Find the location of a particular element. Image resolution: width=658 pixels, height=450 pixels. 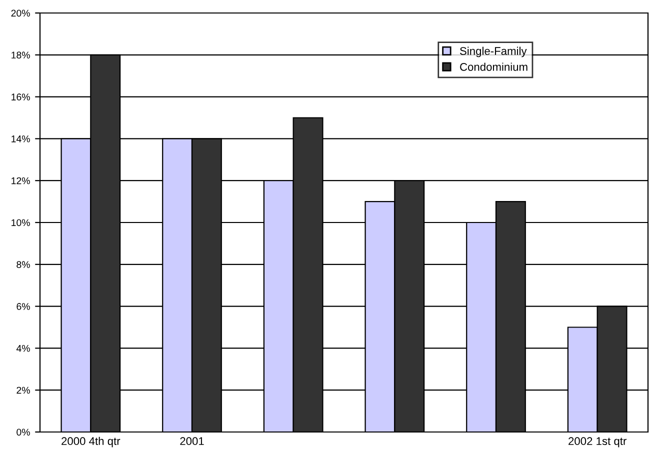

y-tick-label: 0% is located at coordinates (23, 432).